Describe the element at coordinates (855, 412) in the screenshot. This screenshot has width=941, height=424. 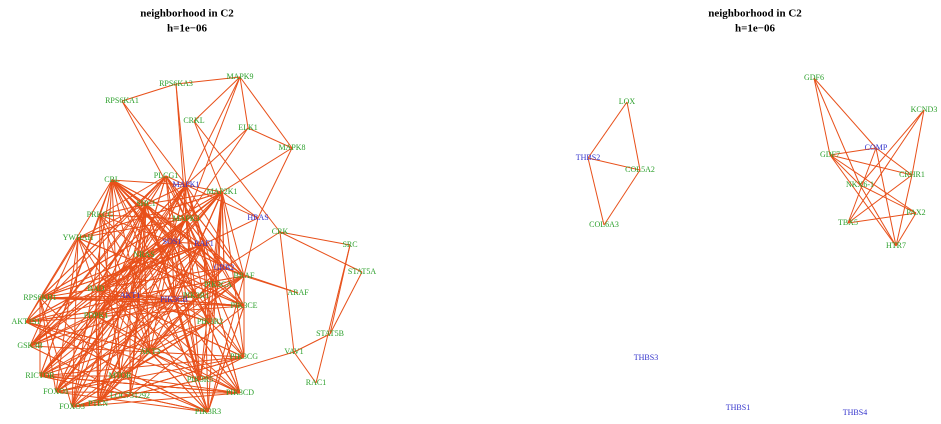
I see `node-label: THBS4` at that location.